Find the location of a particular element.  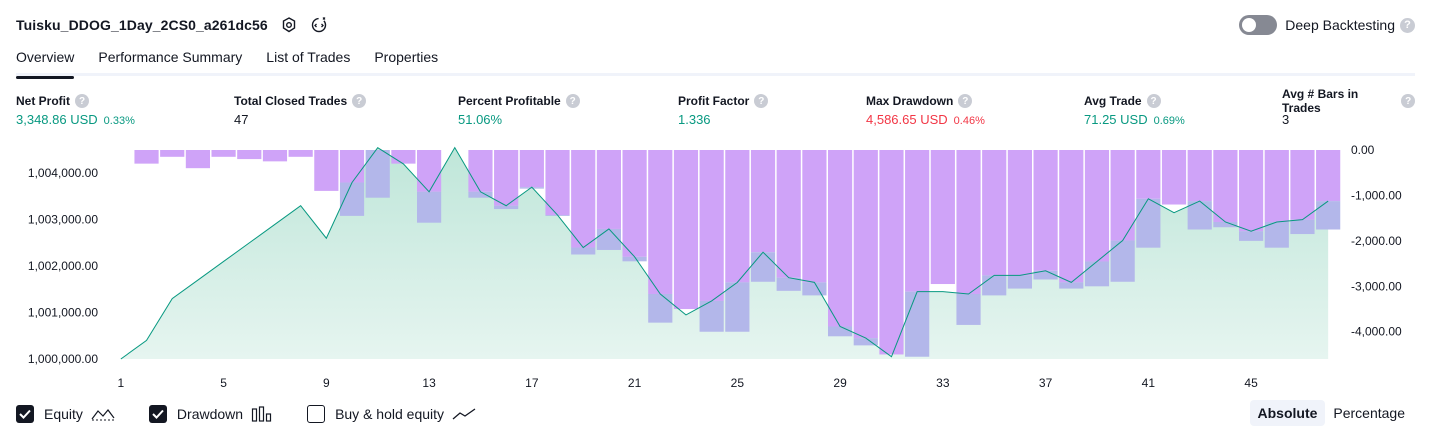

y-left-tick-label: 1,003,000.00 is located at coordinates (63, 220).